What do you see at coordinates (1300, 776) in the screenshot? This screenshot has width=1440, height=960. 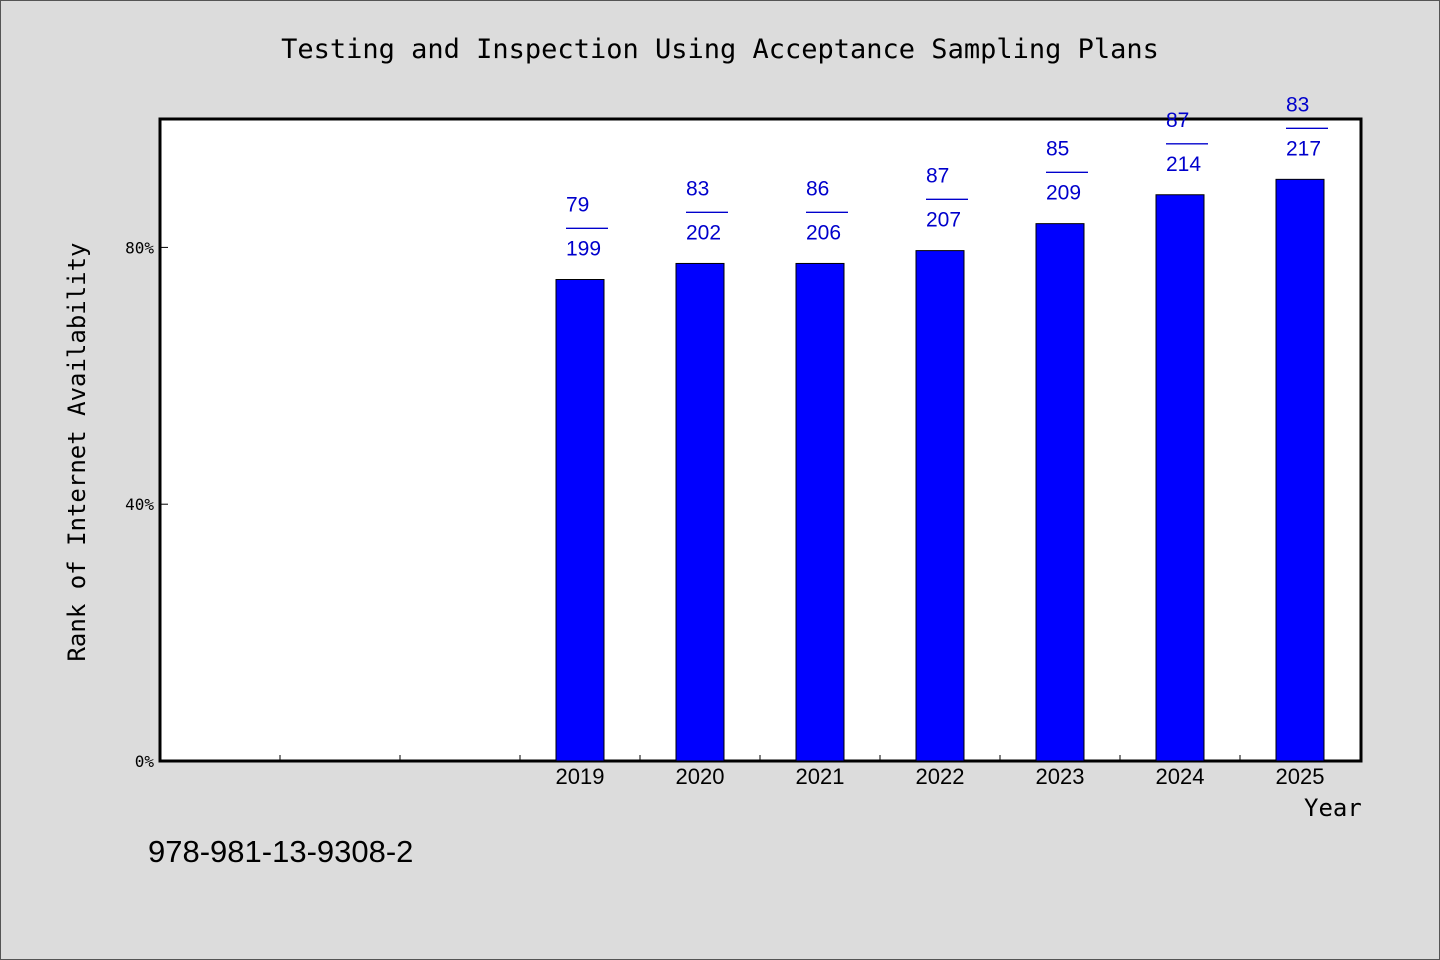 I see `x-tick-label-2025: 2025` at bounding box center [1300, 776].